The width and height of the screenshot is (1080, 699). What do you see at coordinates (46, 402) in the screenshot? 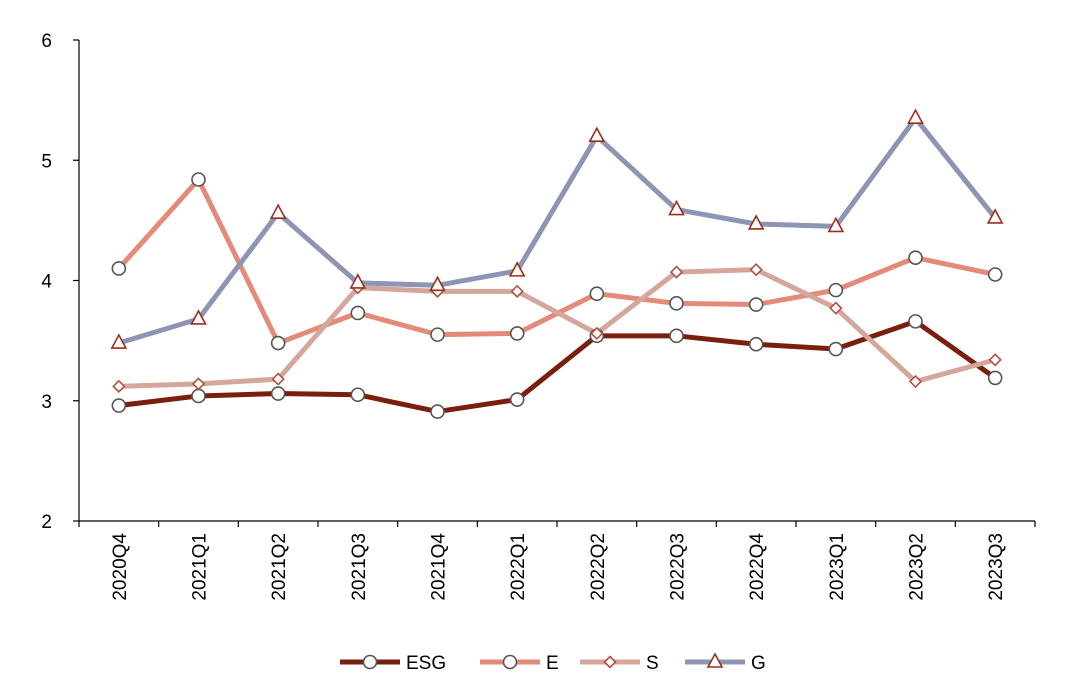
I see `y-tick-label: 3` at bounding box center [46, 402].